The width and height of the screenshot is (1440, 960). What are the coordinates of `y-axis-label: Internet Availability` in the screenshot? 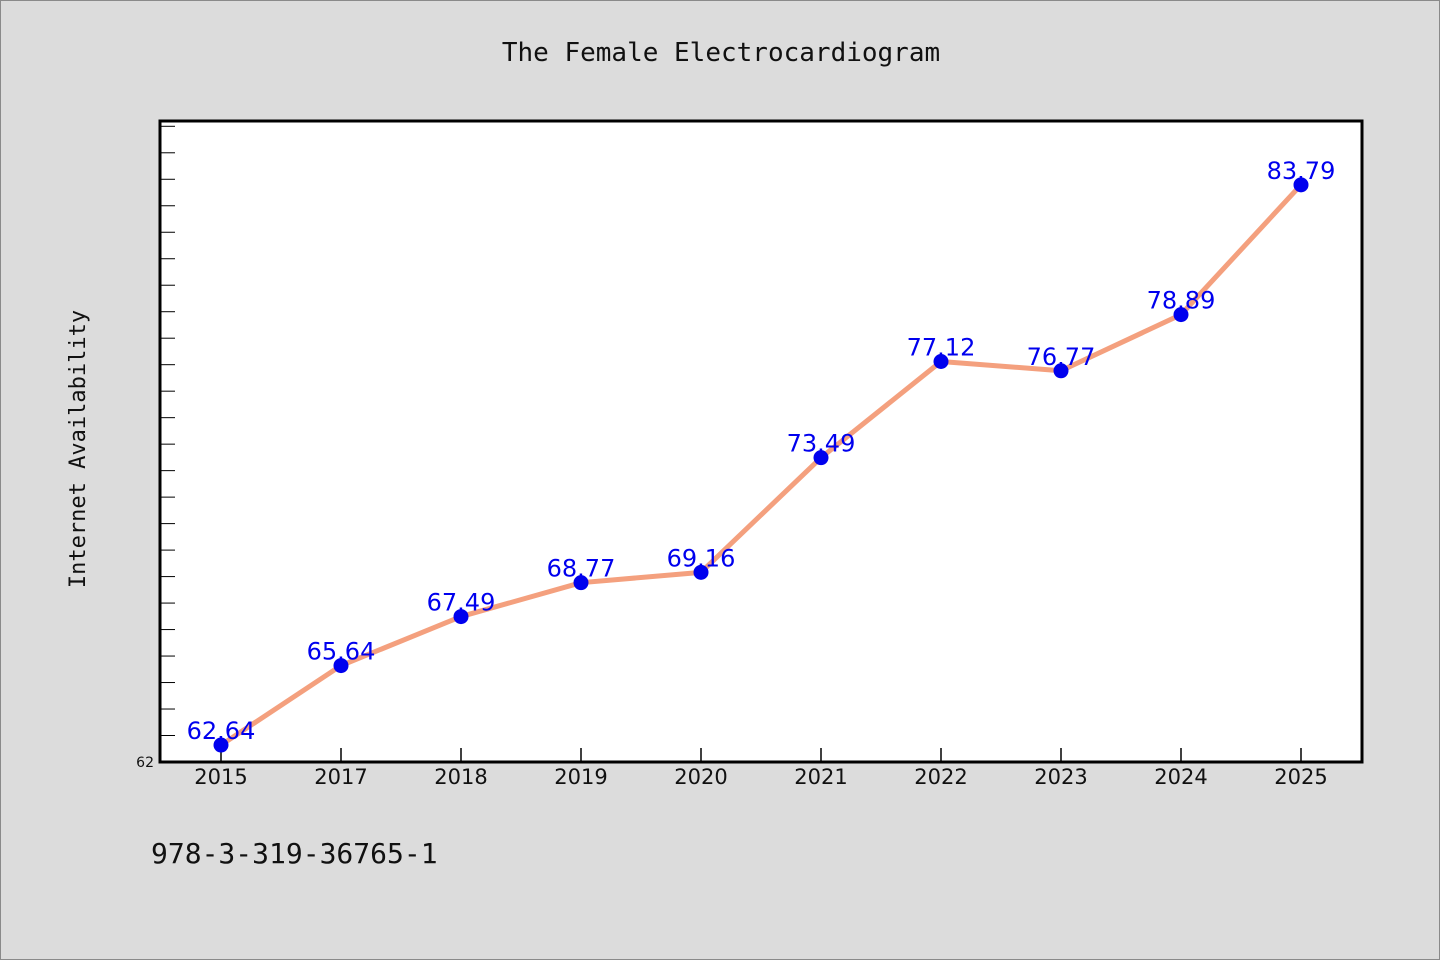 It's located at (78, 449).